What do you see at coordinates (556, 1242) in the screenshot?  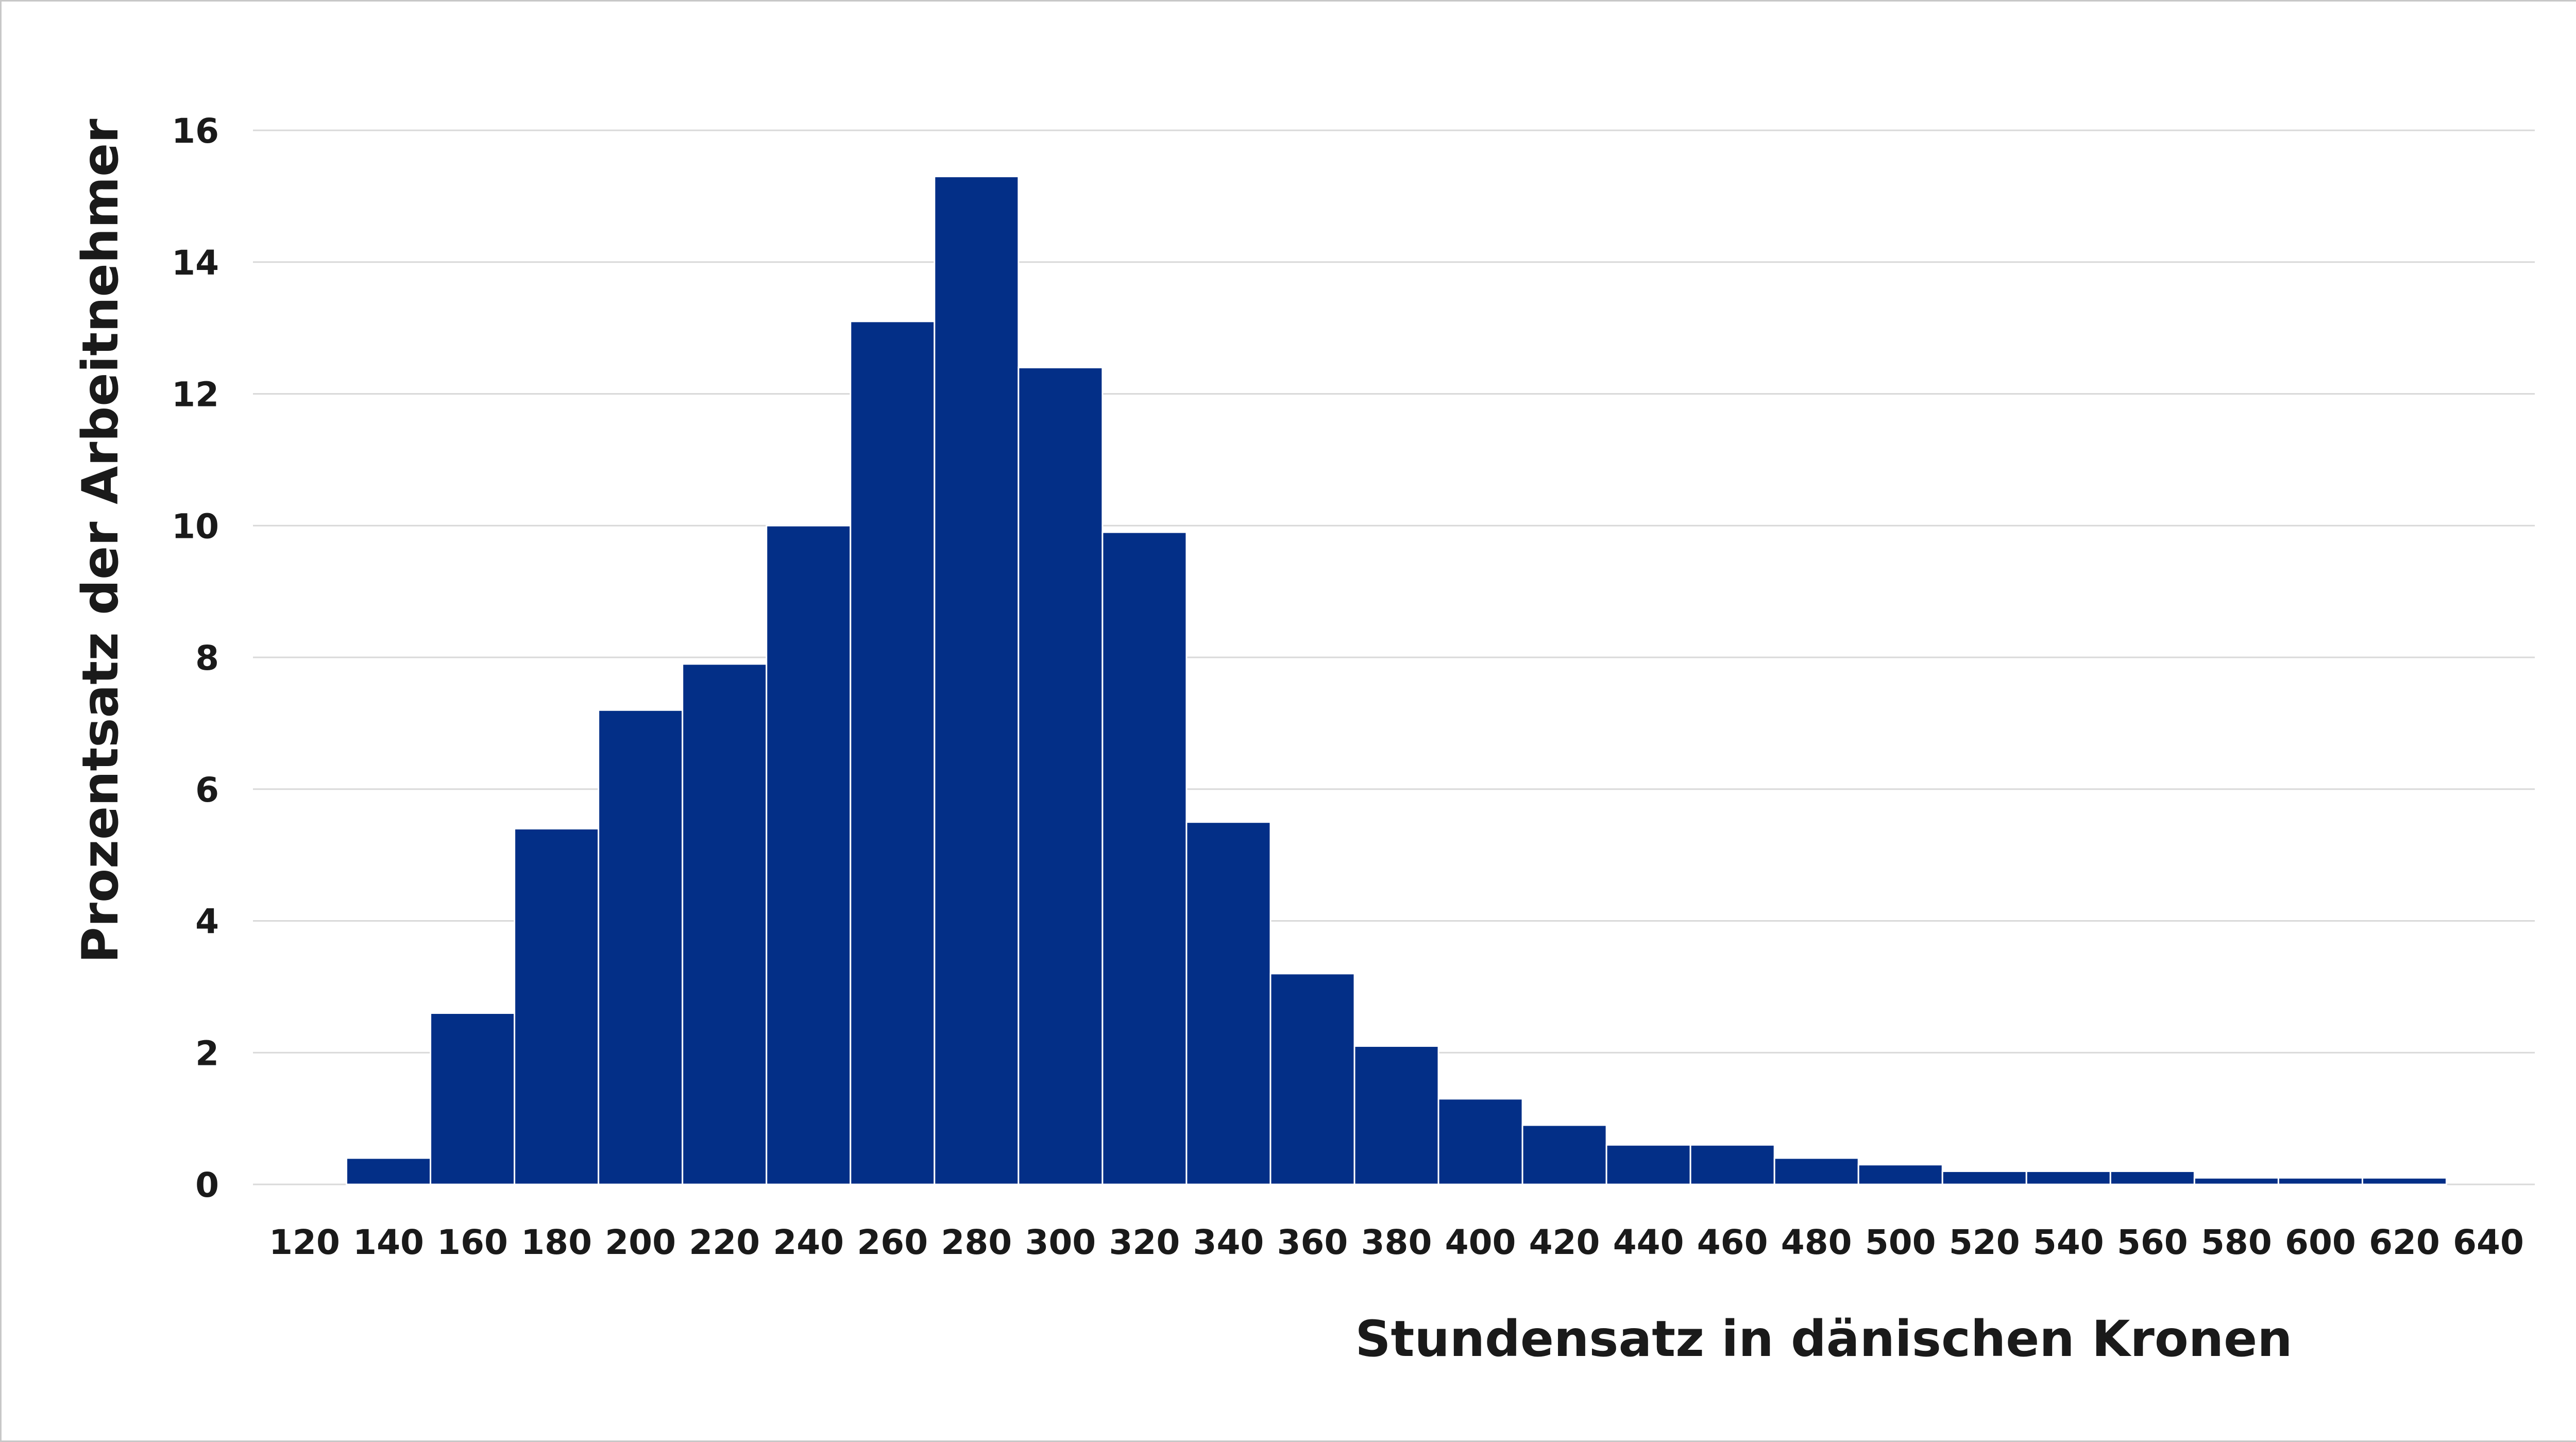 I see `x-tick-label: 180` at bounding box center [556, 1242].